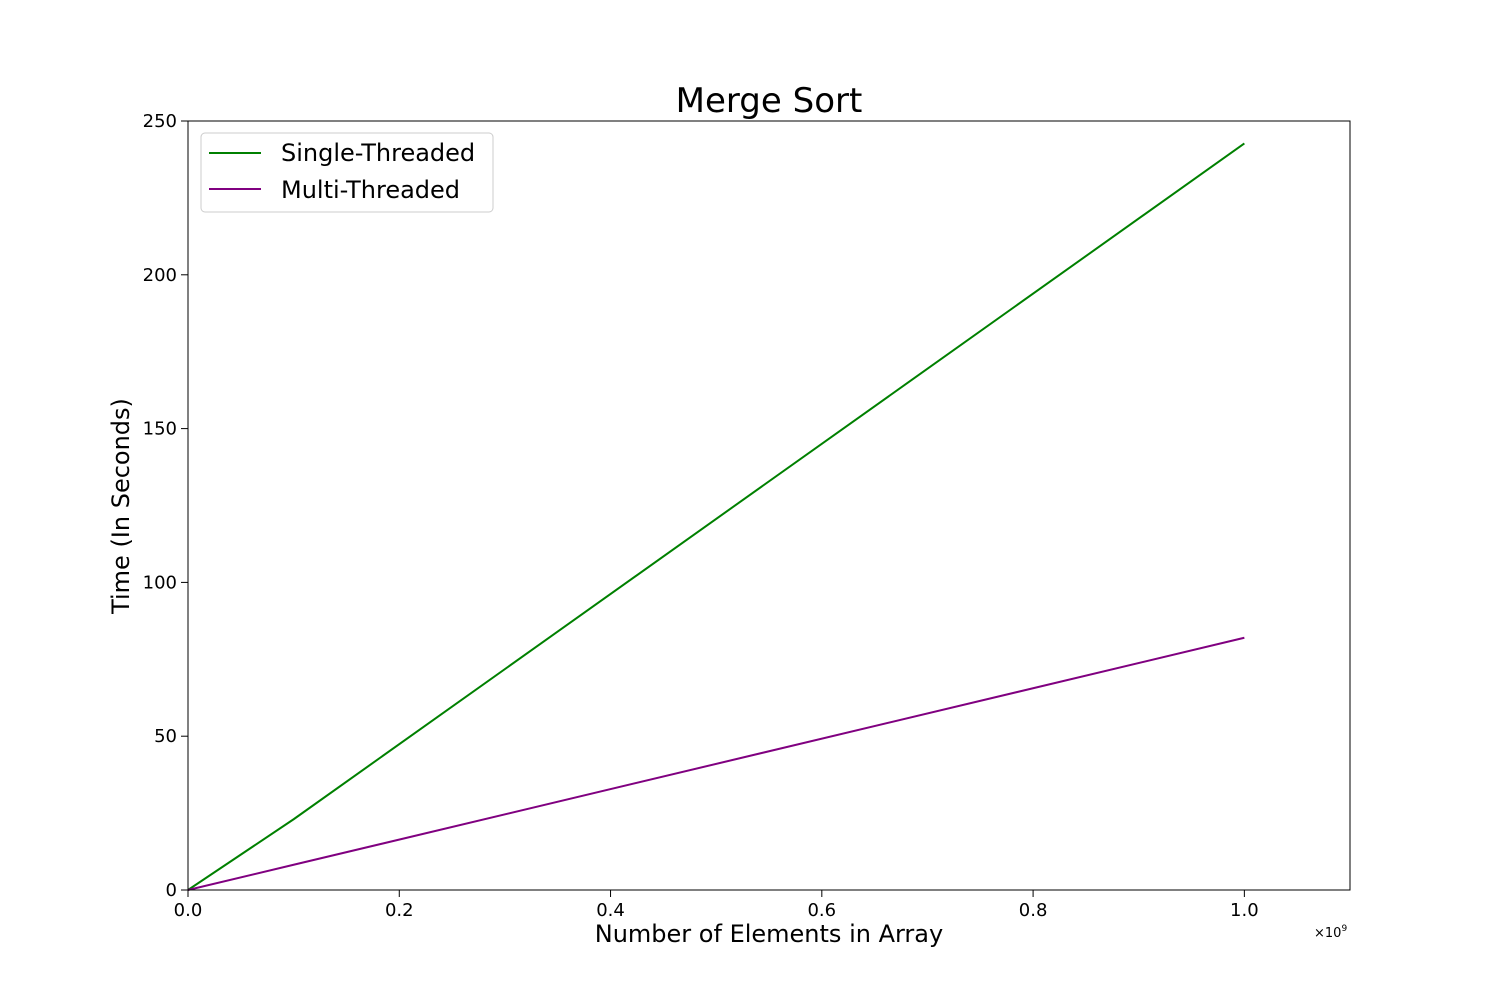 The width and height of the screenshot is (1500, 1000). What do you see at coordinates (165, 506) in the screenshot?
I see `y-axis: 0 50 100 150 200 250` at bounding box center [165, 506].